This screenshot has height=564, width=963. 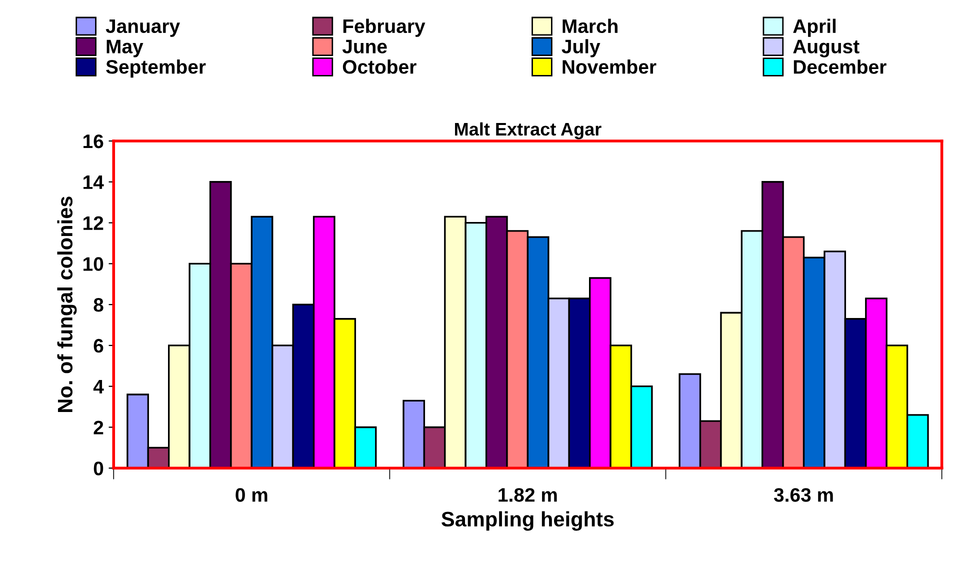 I want to click on y-tick-label: 8, so click(x=99, y=305).